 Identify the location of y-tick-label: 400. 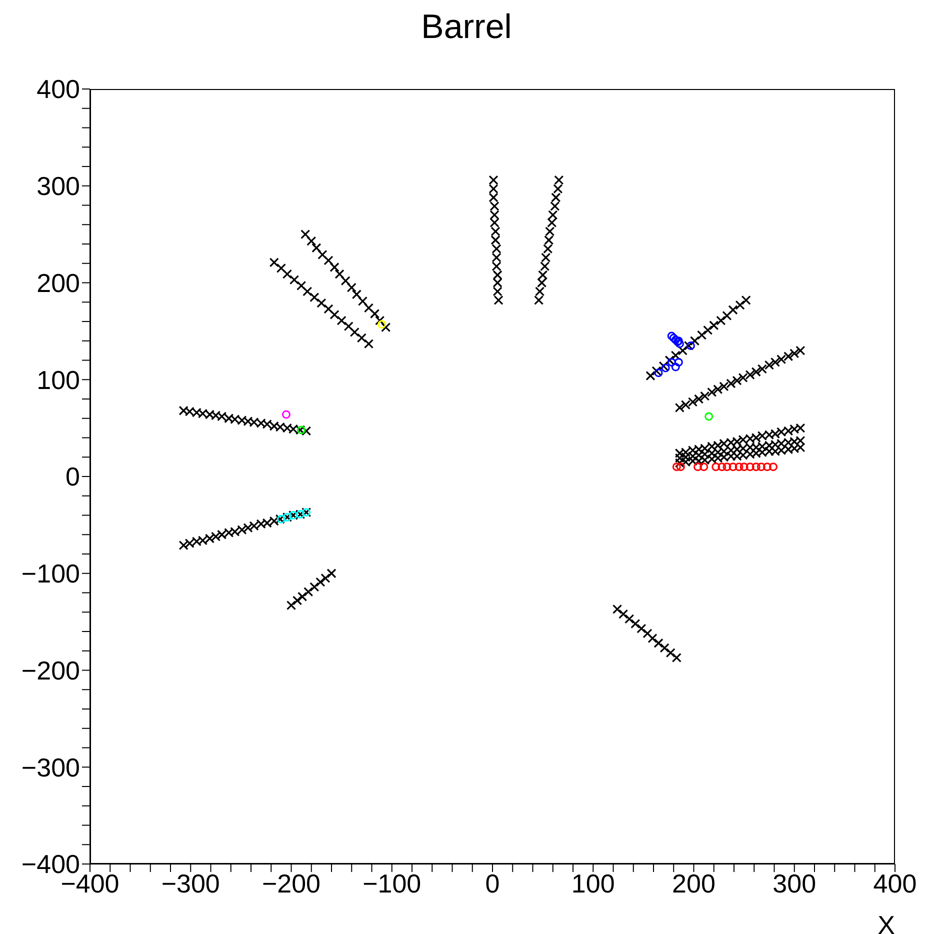
(58, 89).